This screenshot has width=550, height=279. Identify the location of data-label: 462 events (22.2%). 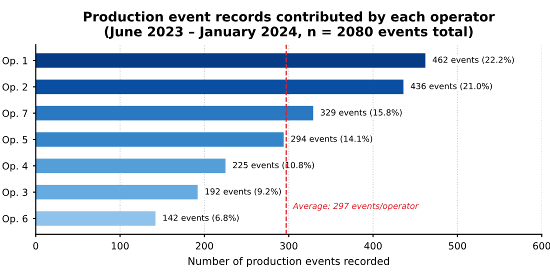
(473, 60).